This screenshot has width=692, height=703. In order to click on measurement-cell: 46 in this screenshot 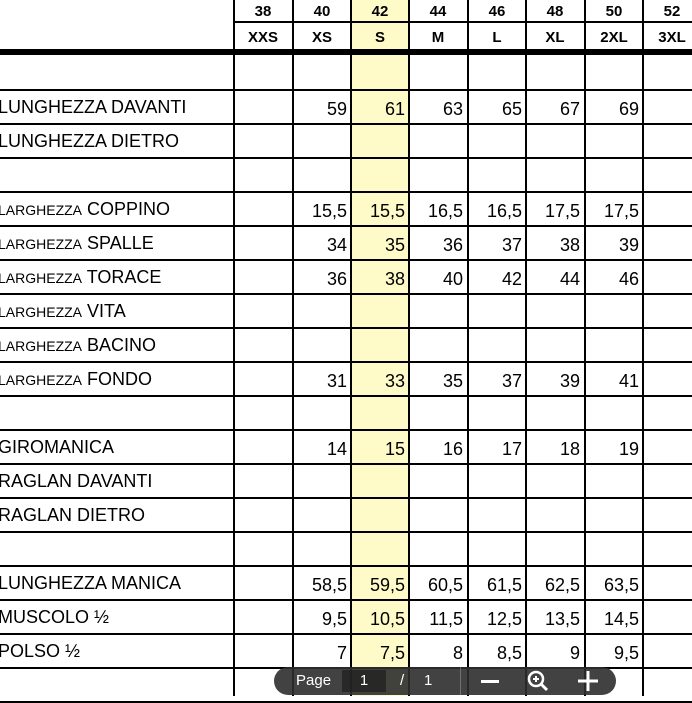, I will do `click(628, 279)`.